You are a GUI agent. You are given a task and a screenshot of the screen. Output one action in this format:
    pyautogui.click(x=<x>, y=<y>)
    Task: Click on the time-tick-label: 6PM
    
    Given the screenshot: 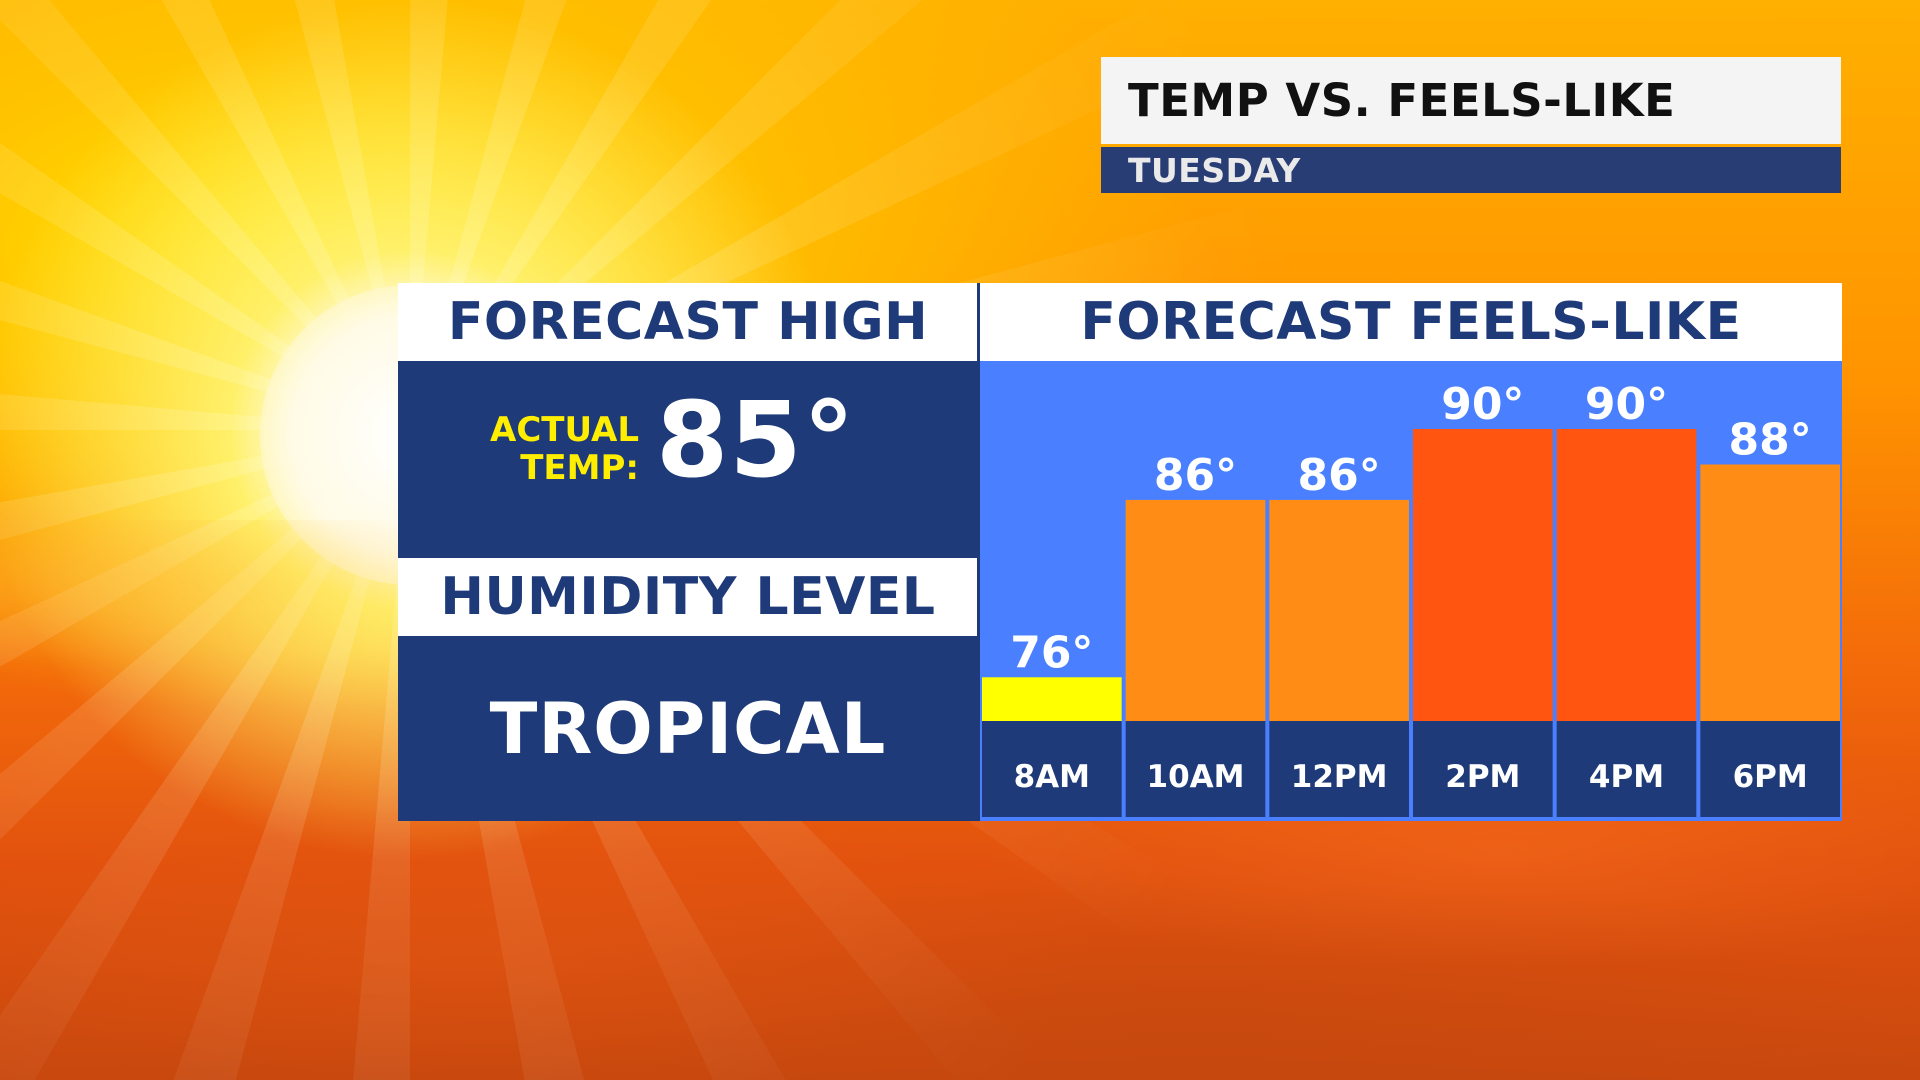 What is the action you would take?
    pyautogui.click(x=1770, y=777)
    